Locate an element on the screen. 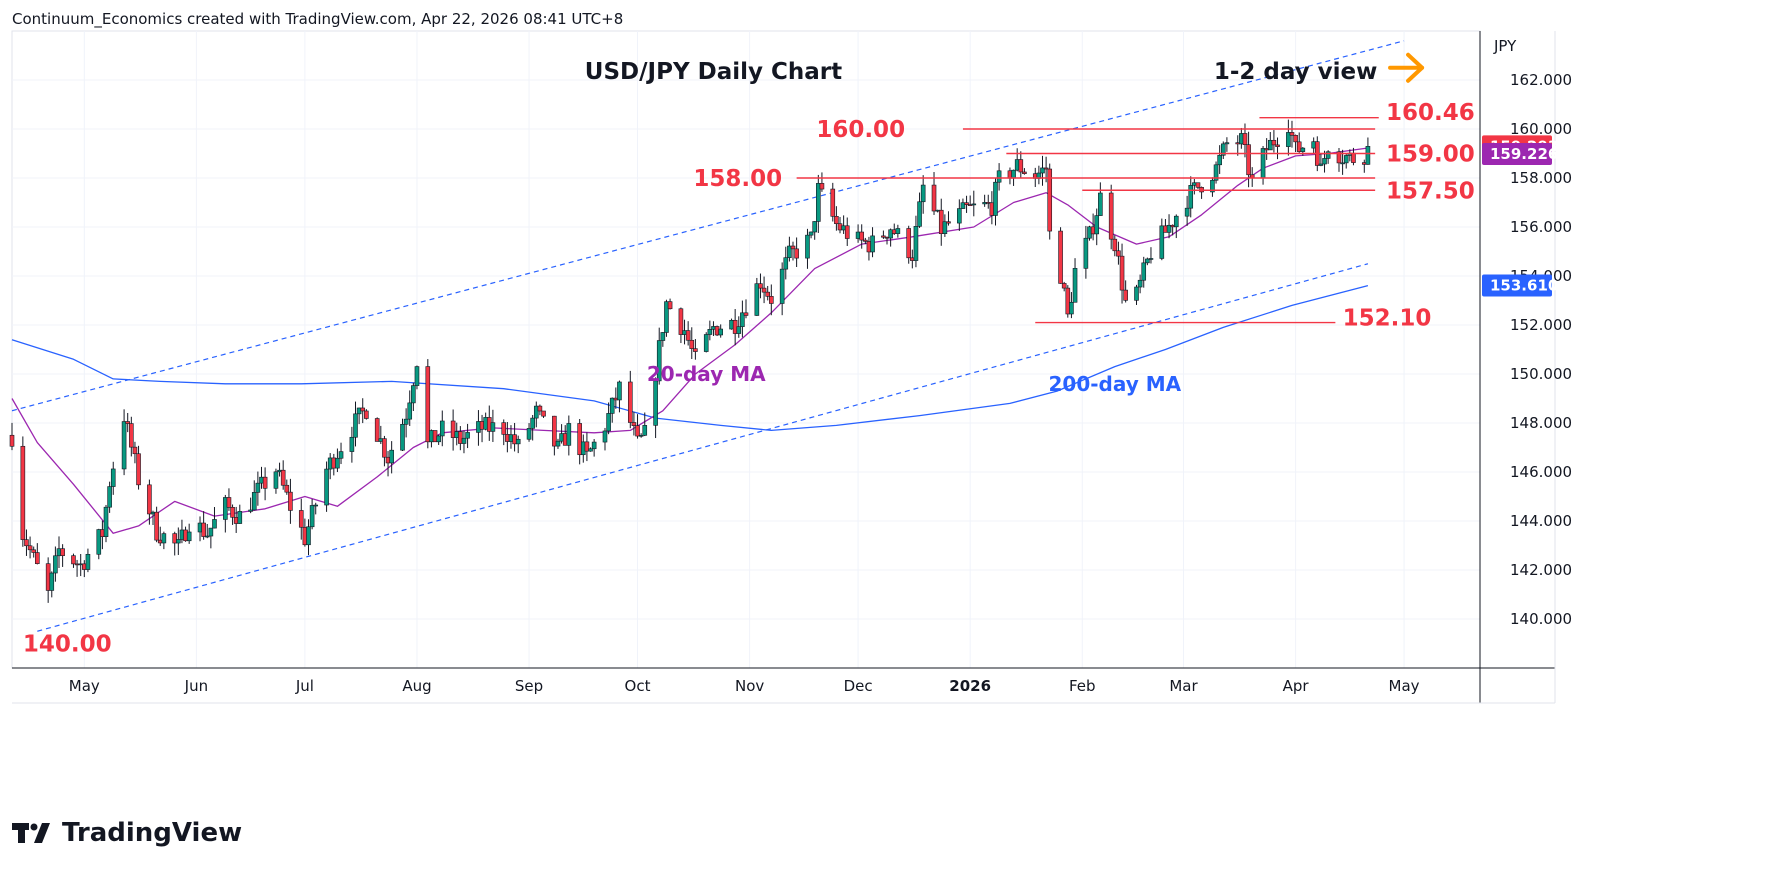 This screenshot has width=1779, height=872. x-tick-label: Dec is located at coordinates (858, 686).